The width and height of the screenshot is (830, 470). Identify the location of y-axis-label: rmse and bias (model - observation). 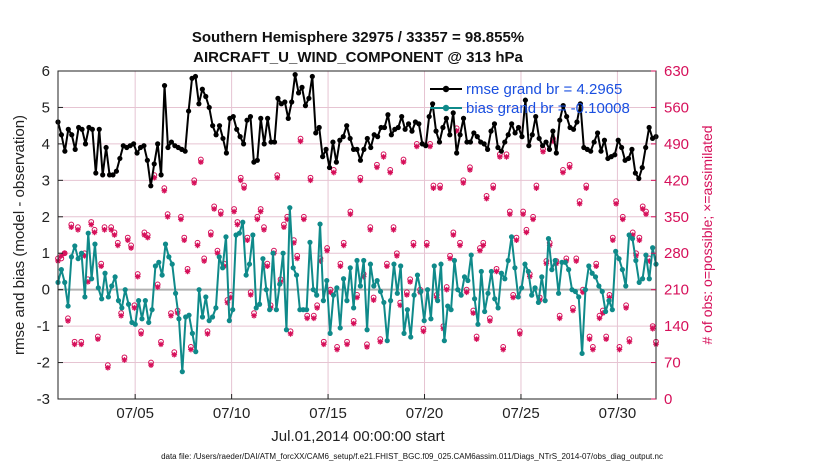
(19, 235).